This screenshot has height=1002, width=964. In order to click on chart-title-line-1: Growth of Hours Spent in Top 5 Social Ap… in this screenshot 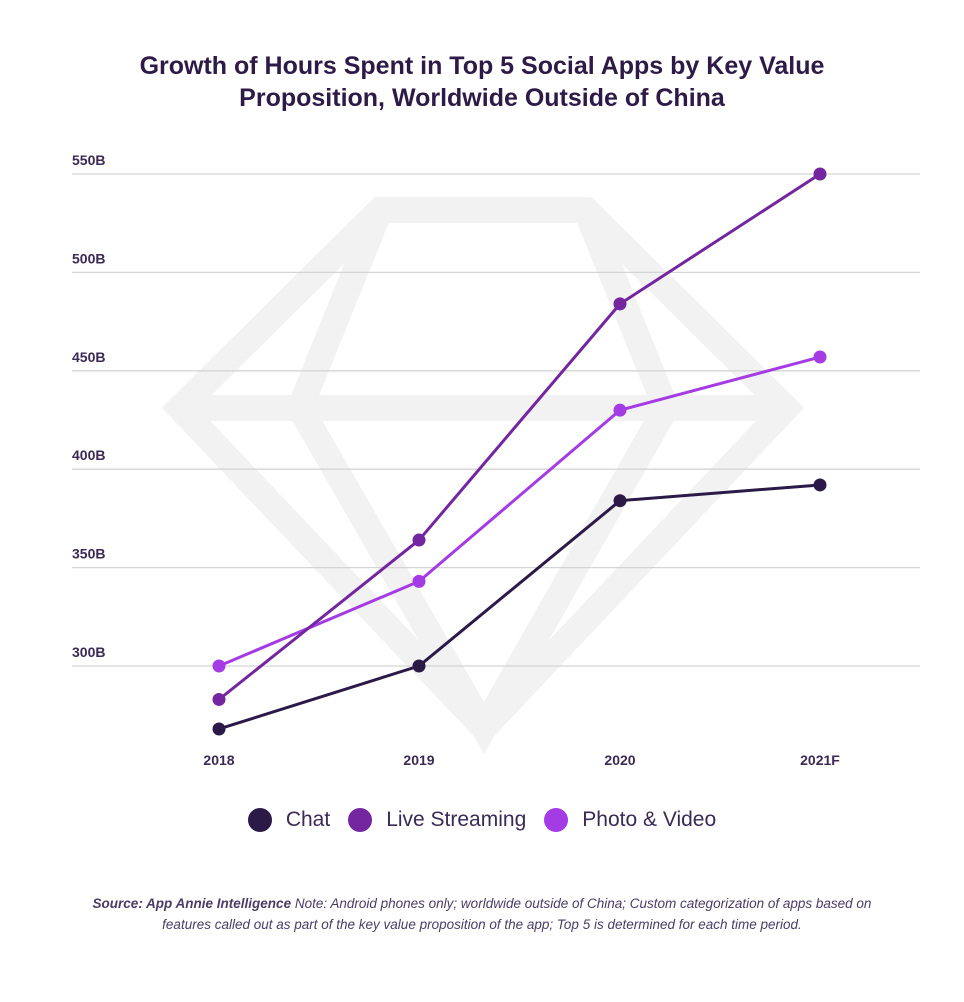, I will do `click(482, 66)`.